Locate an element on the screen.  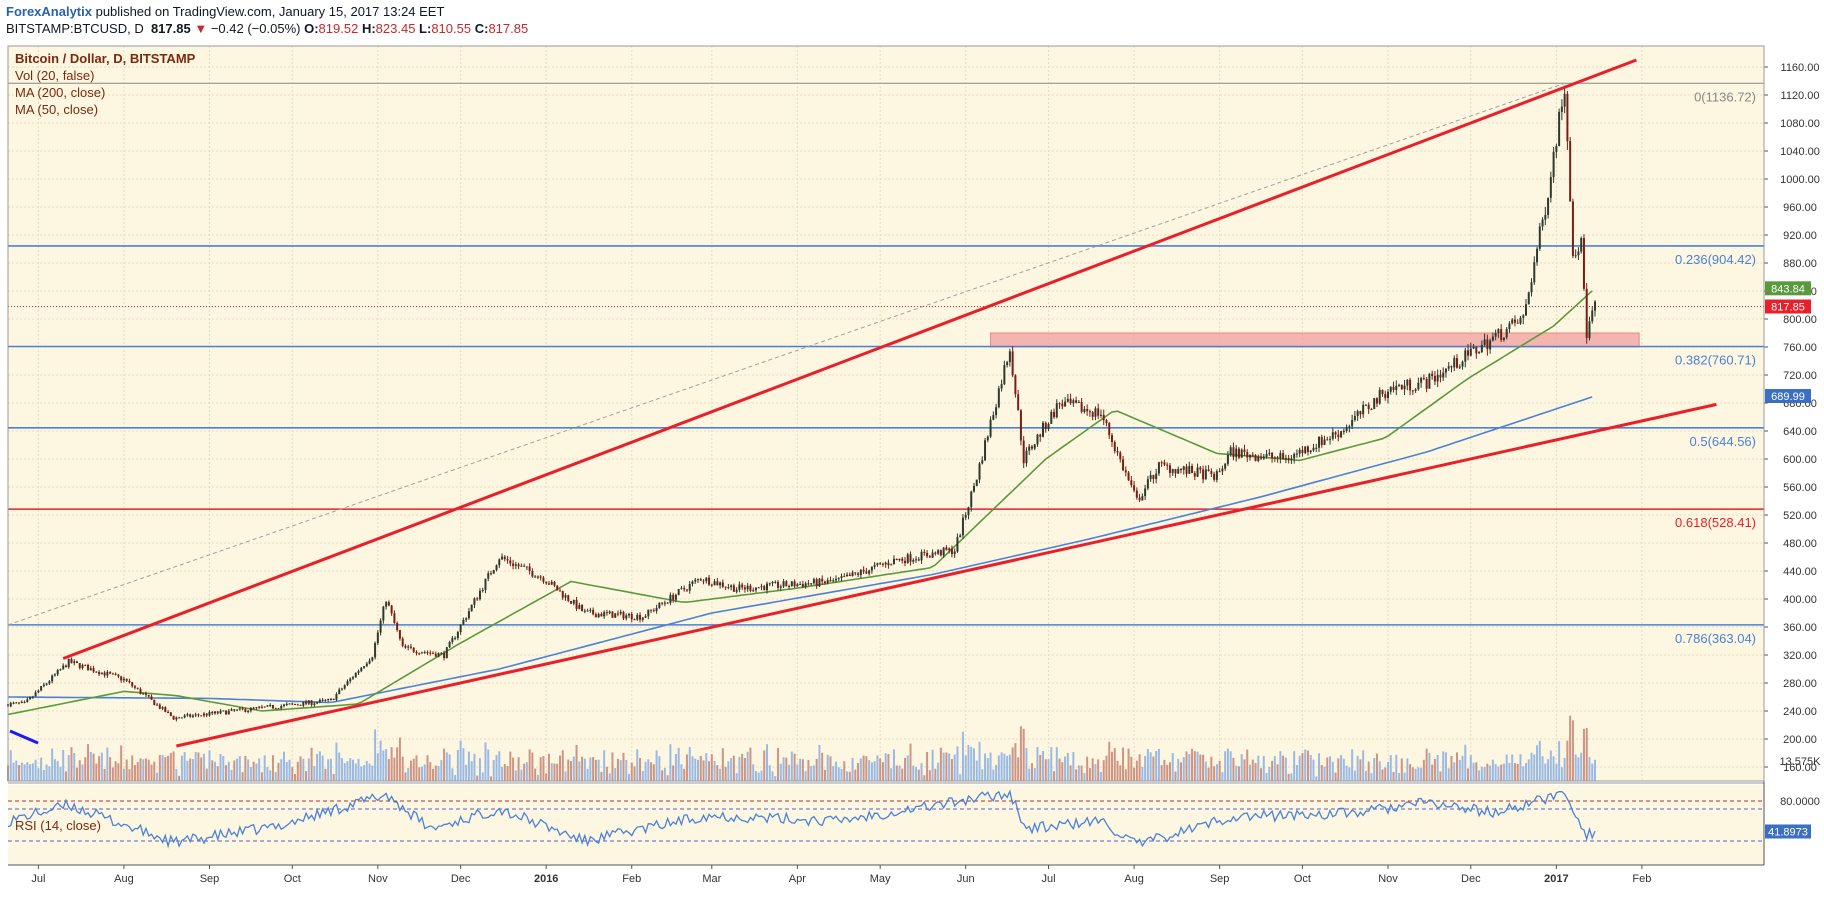
y-tick-label: 200.00 is located at coordinates (1800, 740).